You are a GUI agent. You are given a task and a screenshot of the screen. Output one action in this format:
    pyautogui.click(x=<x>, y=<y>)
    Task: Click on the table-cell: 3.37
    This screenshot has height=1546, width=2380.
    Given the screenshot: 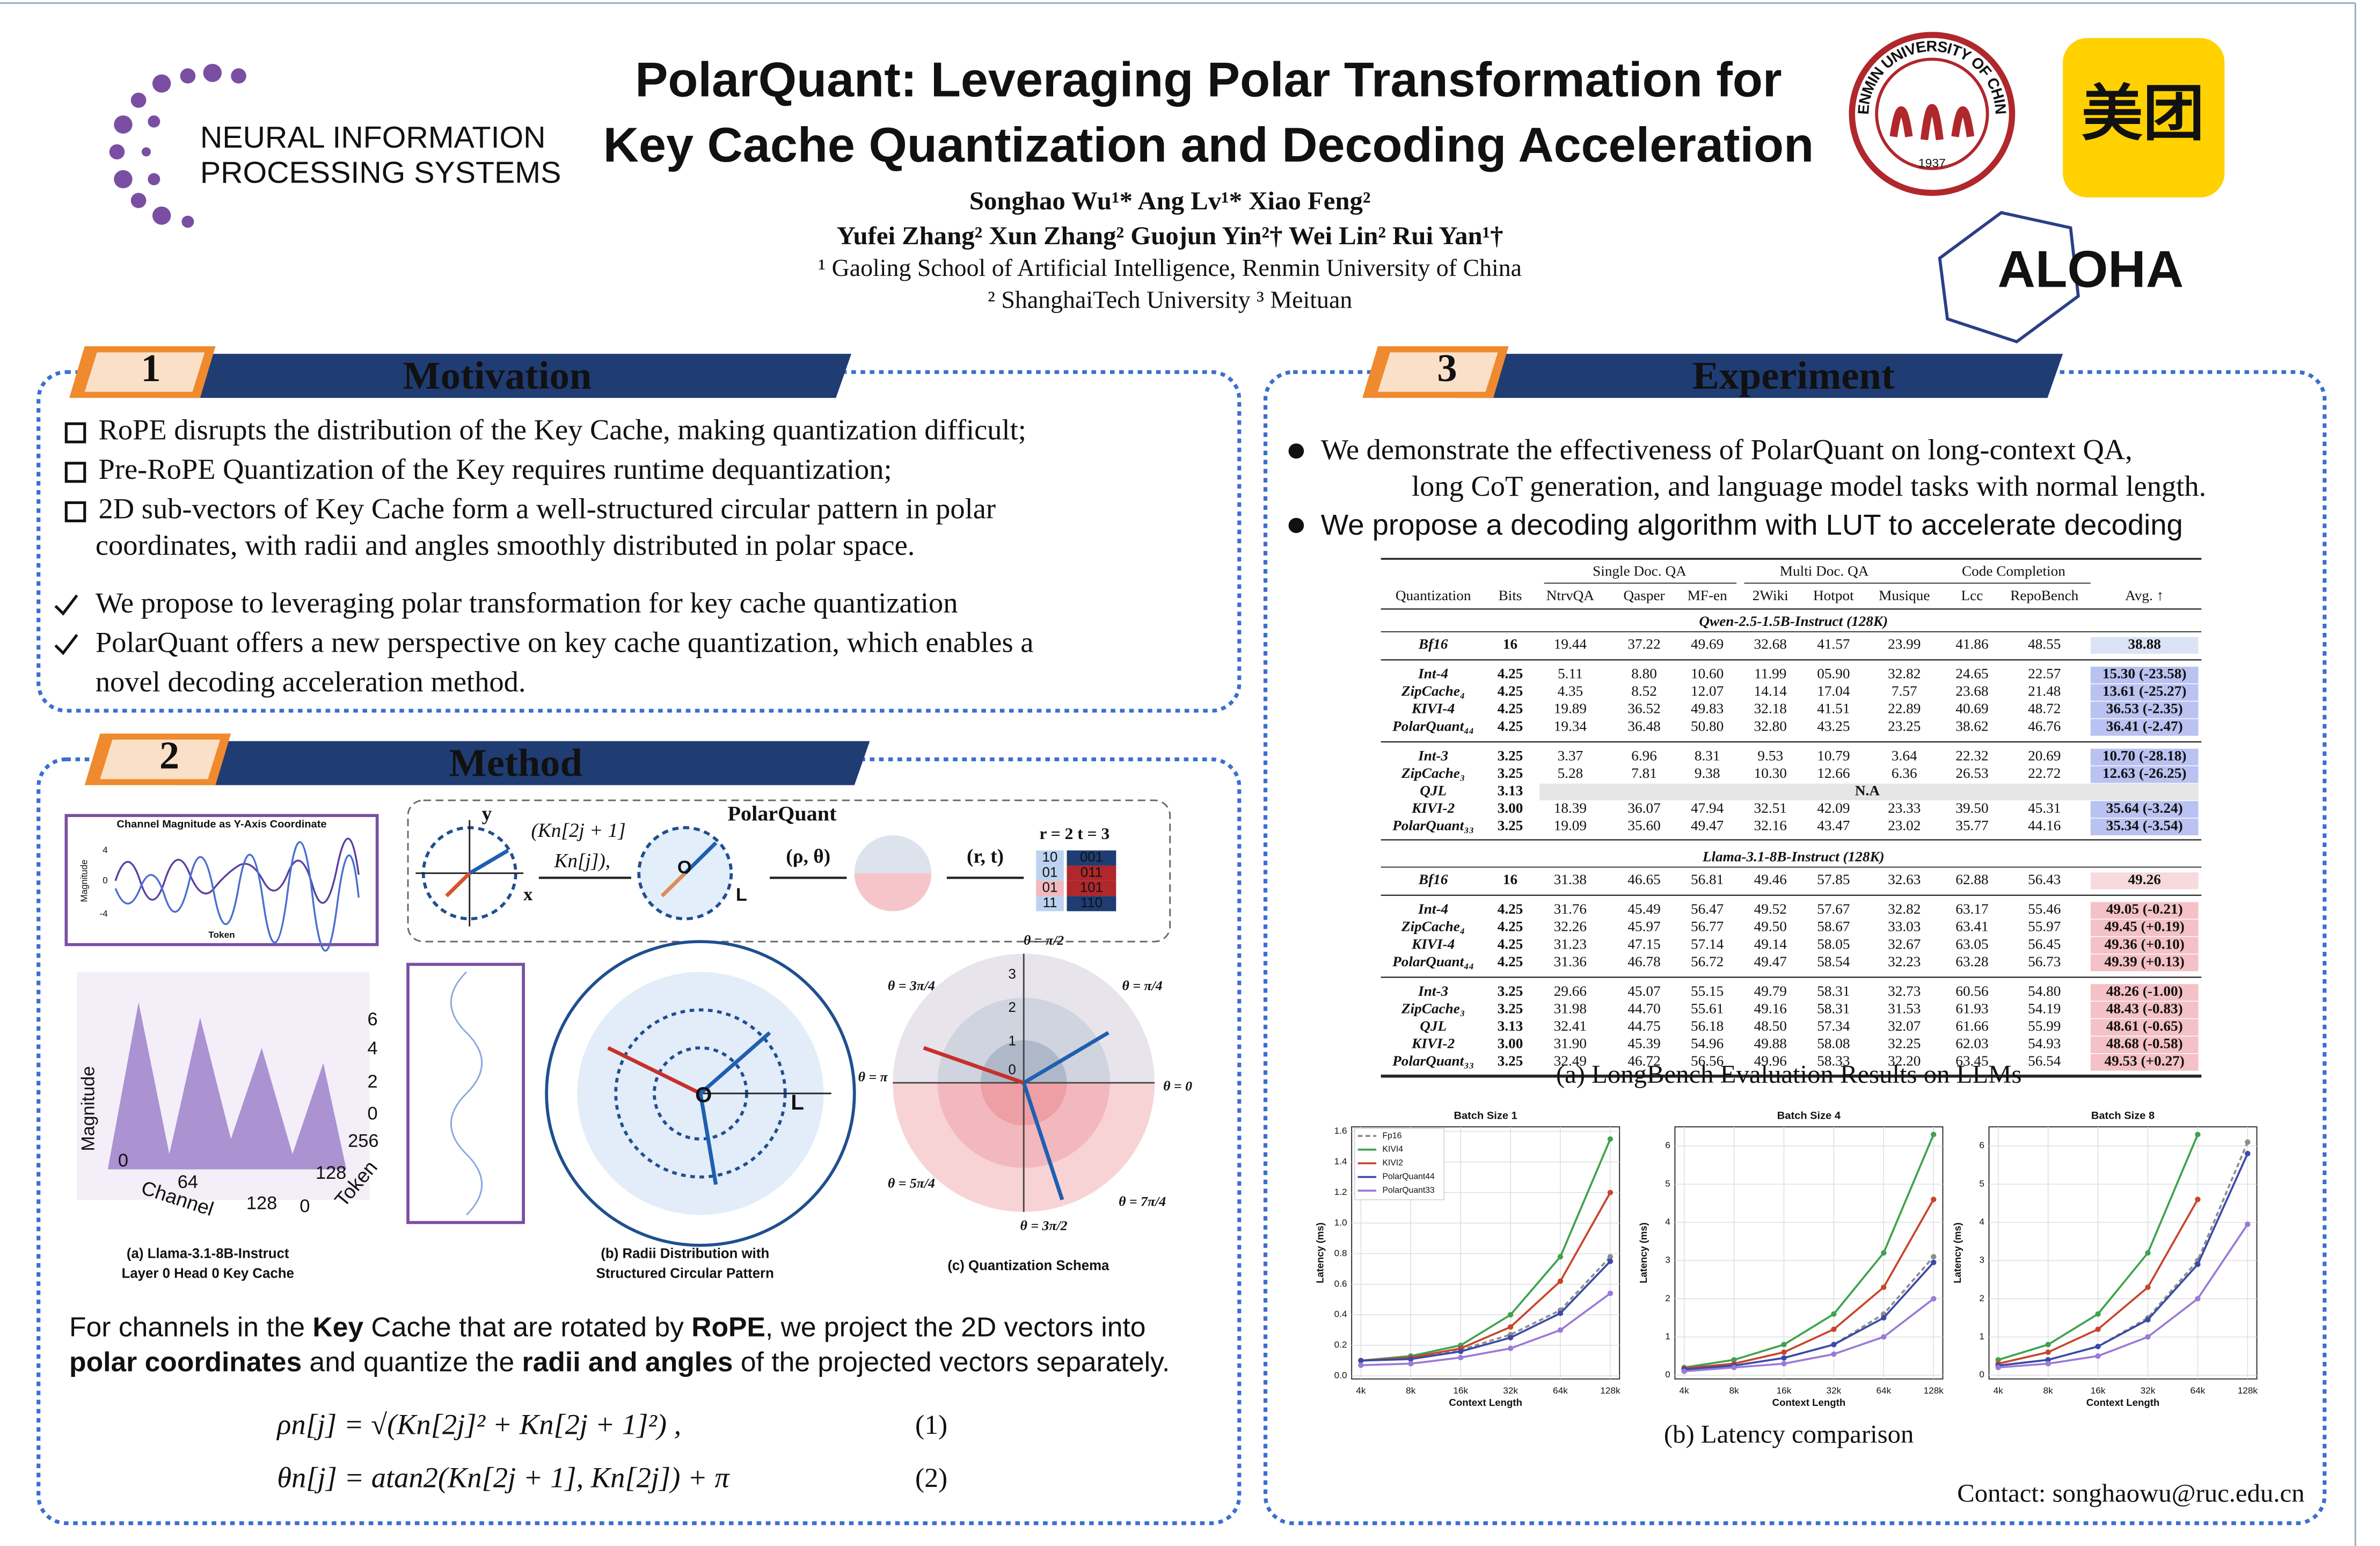 What is the action you would take?
    pyautogui.click(x=1571, y=756)
    